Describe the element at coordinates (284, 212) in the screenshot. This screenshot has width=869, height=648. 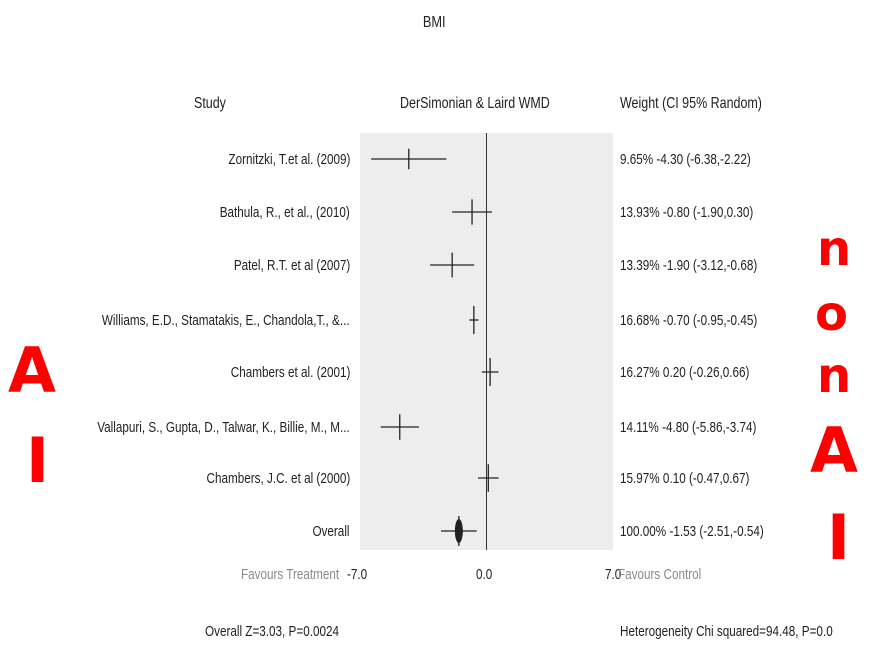
I see `study-label: Bathula, R., et al., (2010)` at that location.